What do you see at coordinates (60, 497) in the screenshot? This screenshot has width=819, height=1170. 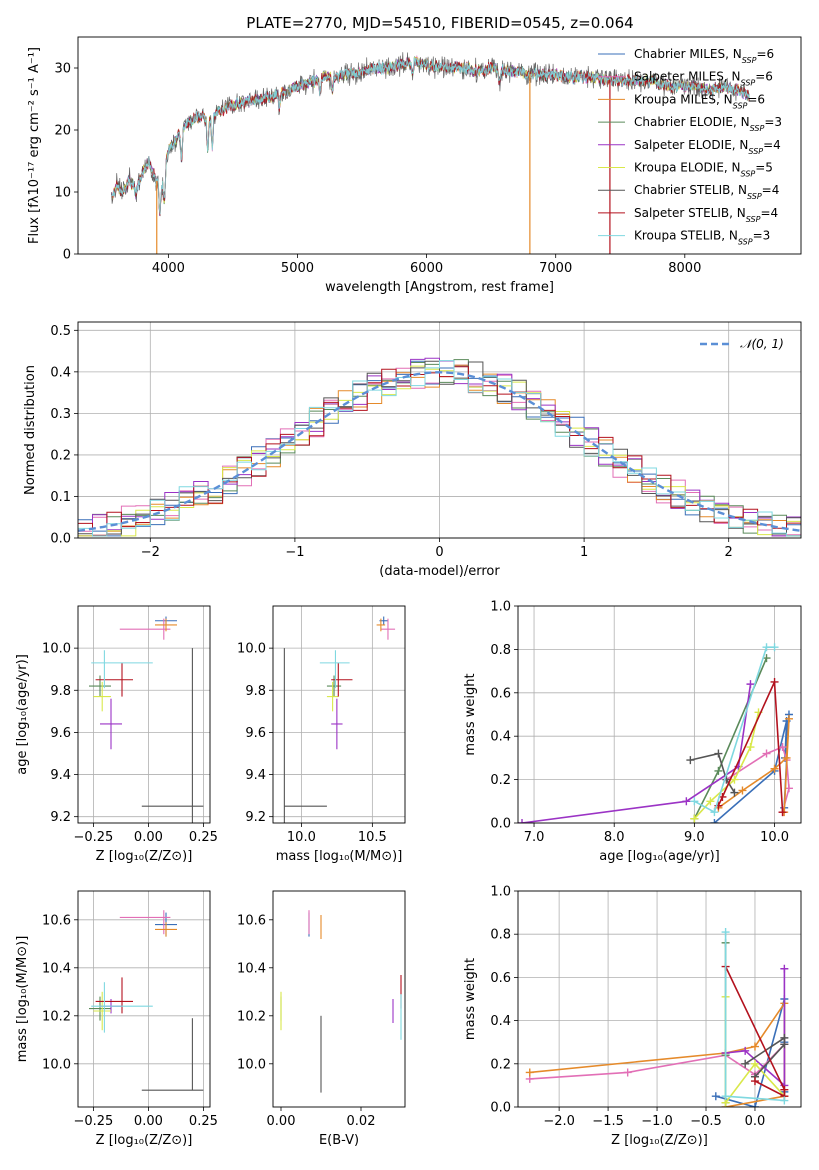 I see `y-tick-label: 0.1` at bounding box center [60, 497].